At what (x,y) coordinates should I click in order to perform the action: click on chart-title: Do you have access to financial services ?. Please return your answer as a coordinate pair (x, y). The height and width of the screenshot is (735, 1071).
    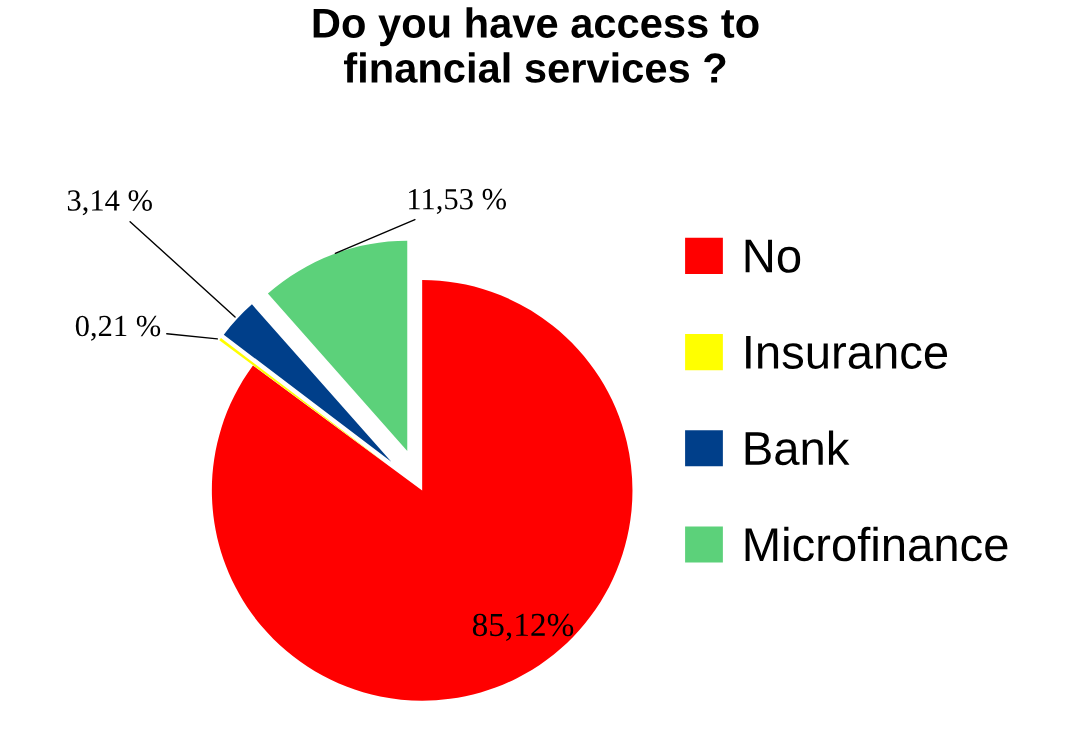
    Looking at the image, I should click on (536, 45).